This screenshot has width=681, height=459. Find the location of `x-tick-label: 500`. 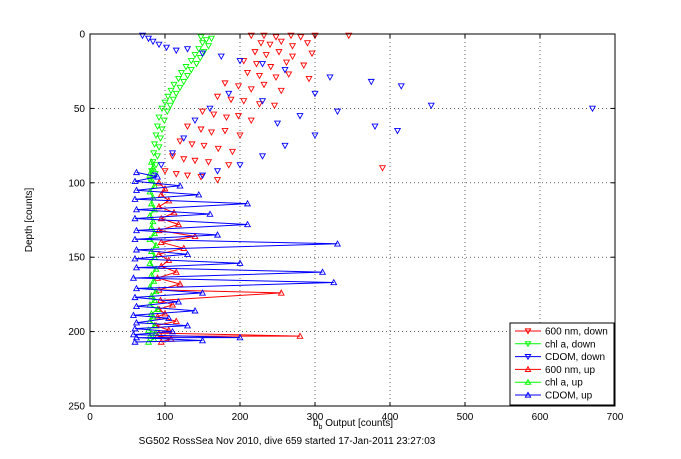

x-tick-label: 500 is located at coordinates (465, 417).